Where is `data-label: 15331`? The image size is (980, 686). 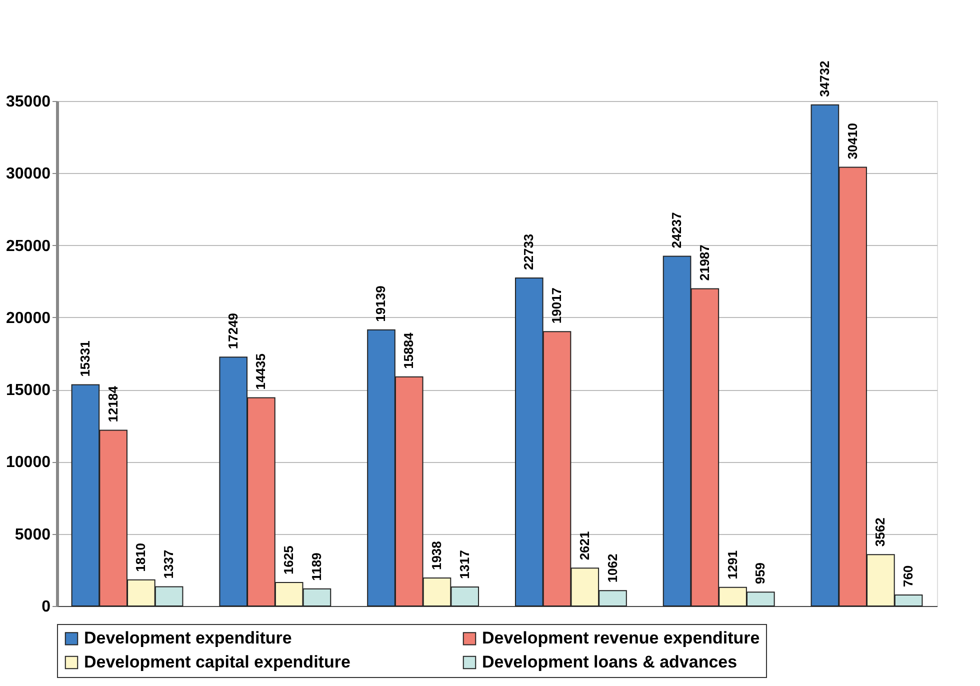
data-label: 15331 is located at coordinates (84, 358).